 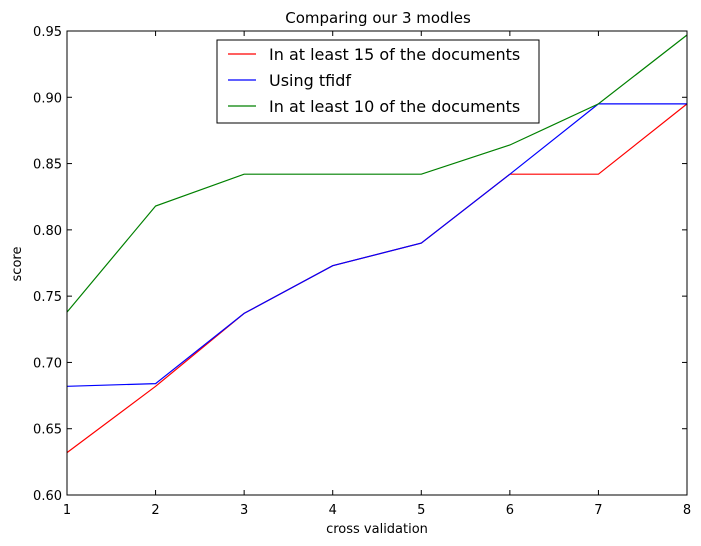 What do you see at coordinates (17, 264) in the screenshot?
I see `y-axis-label: score` at bounding box center [17, 264].